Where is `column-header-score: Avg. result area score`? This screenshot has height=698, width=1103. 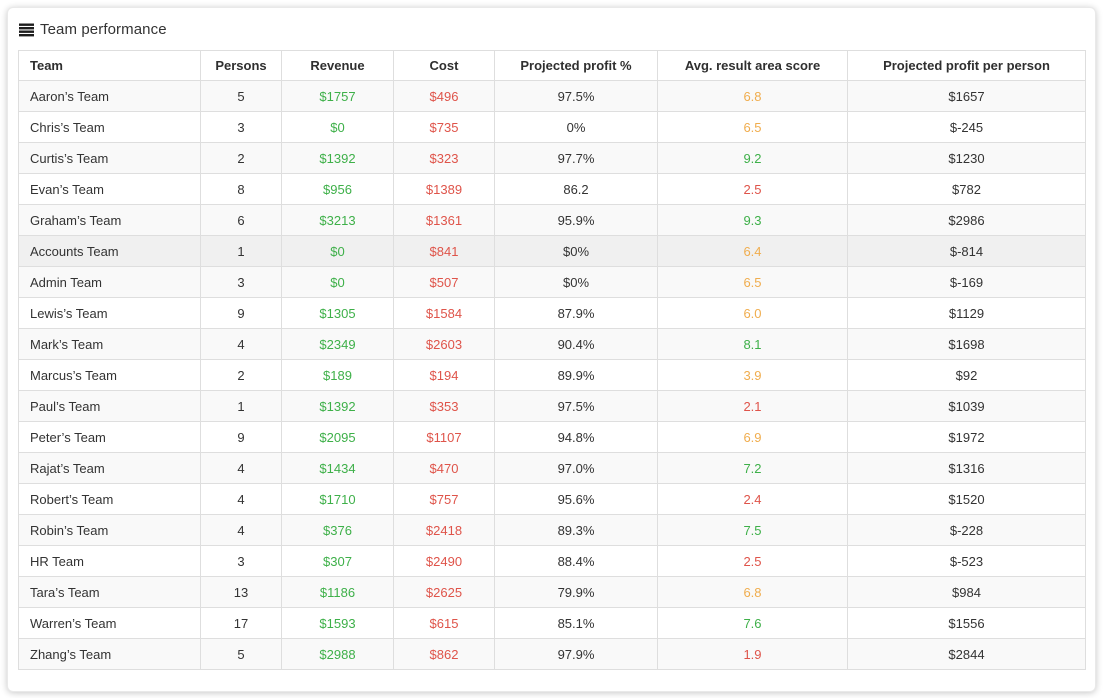 column-header-score: Avg. result area score is located at coordinates (752, 65).